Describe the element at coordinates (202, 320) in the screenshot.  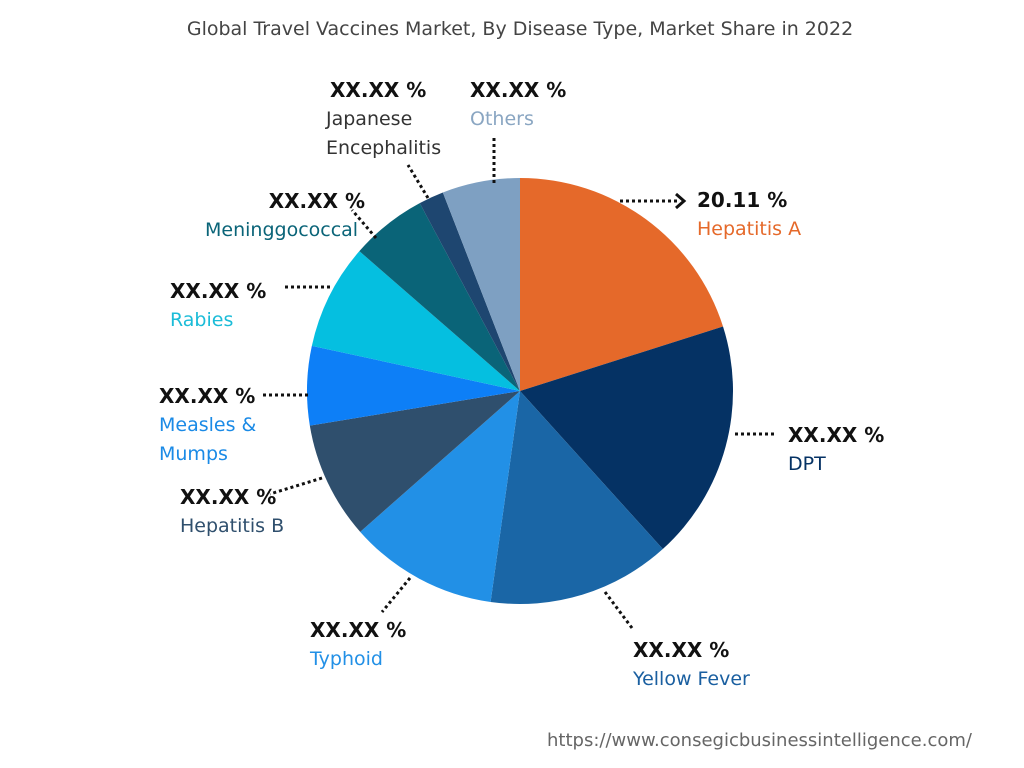
I see `category-label: Rabies` at that location.